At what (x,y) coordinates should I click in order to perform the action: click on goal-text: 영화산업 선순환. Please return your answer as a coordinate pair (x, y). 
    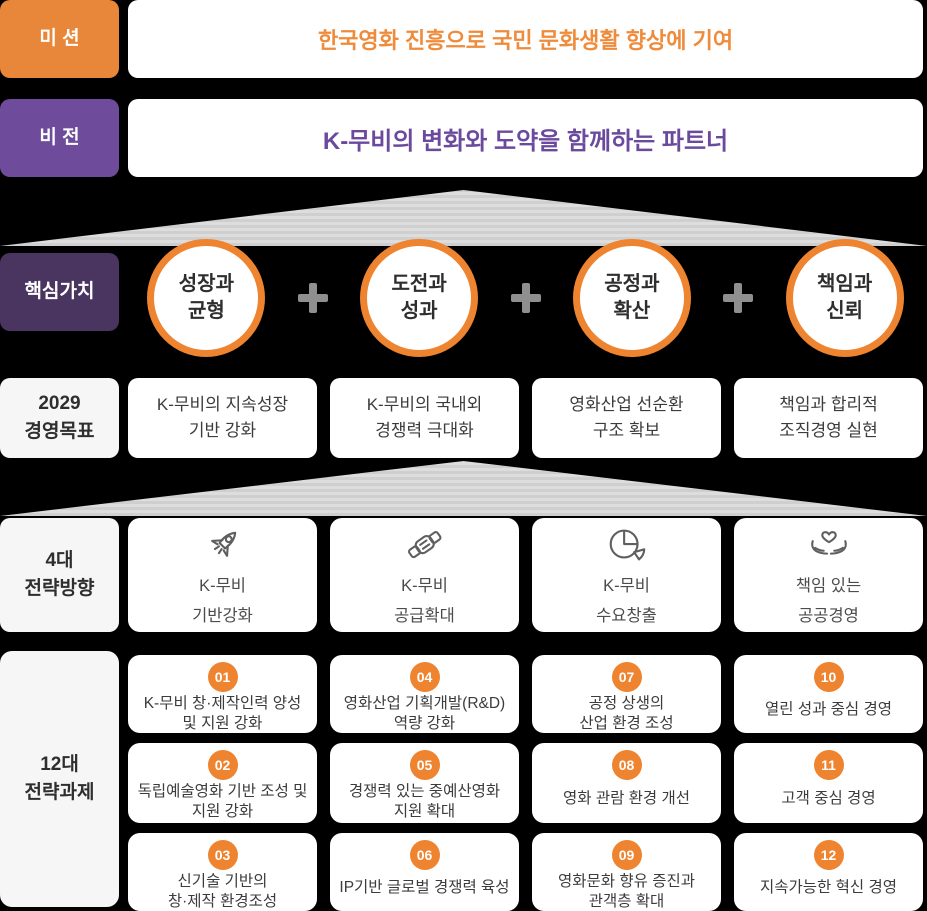
    Looking at the image, I should click on (626, 404).